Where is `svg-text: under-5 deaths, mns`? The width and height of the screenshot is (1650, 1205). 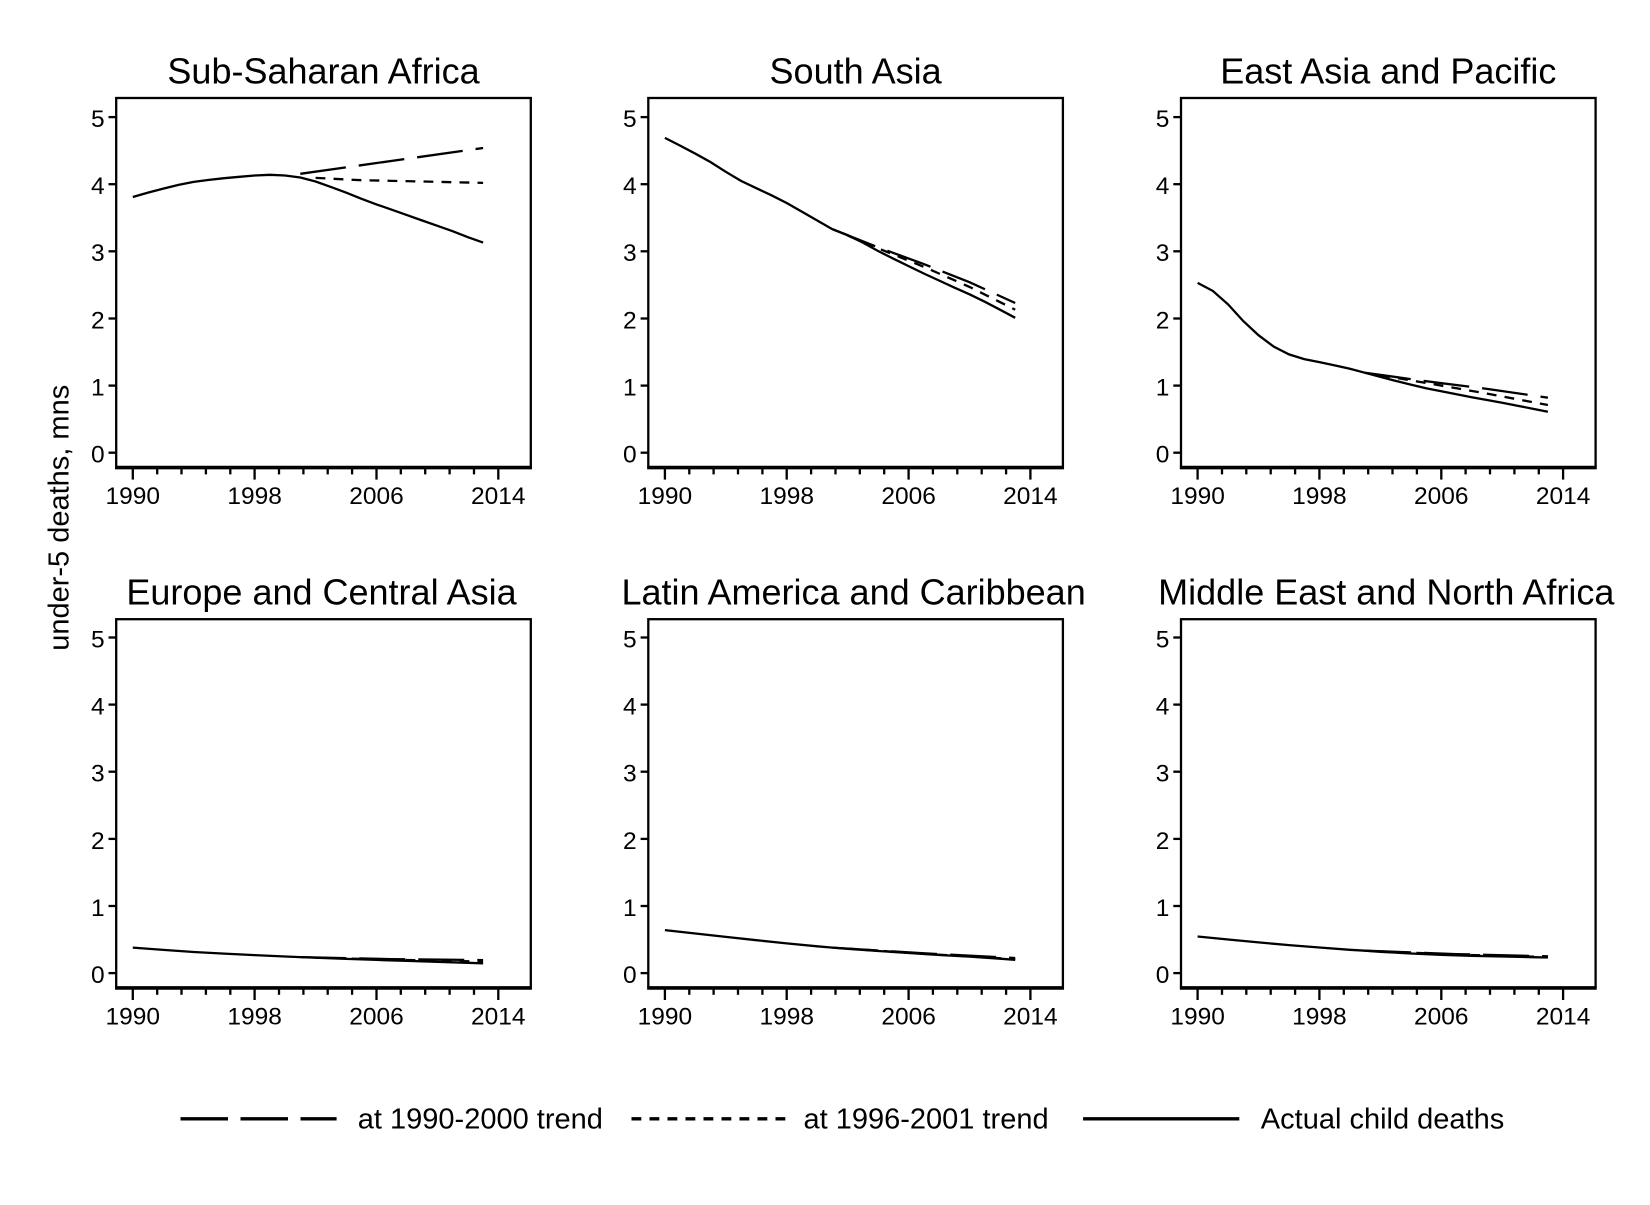
svg-text: under-5 deaths, mns is located at coordinates (60, 518).